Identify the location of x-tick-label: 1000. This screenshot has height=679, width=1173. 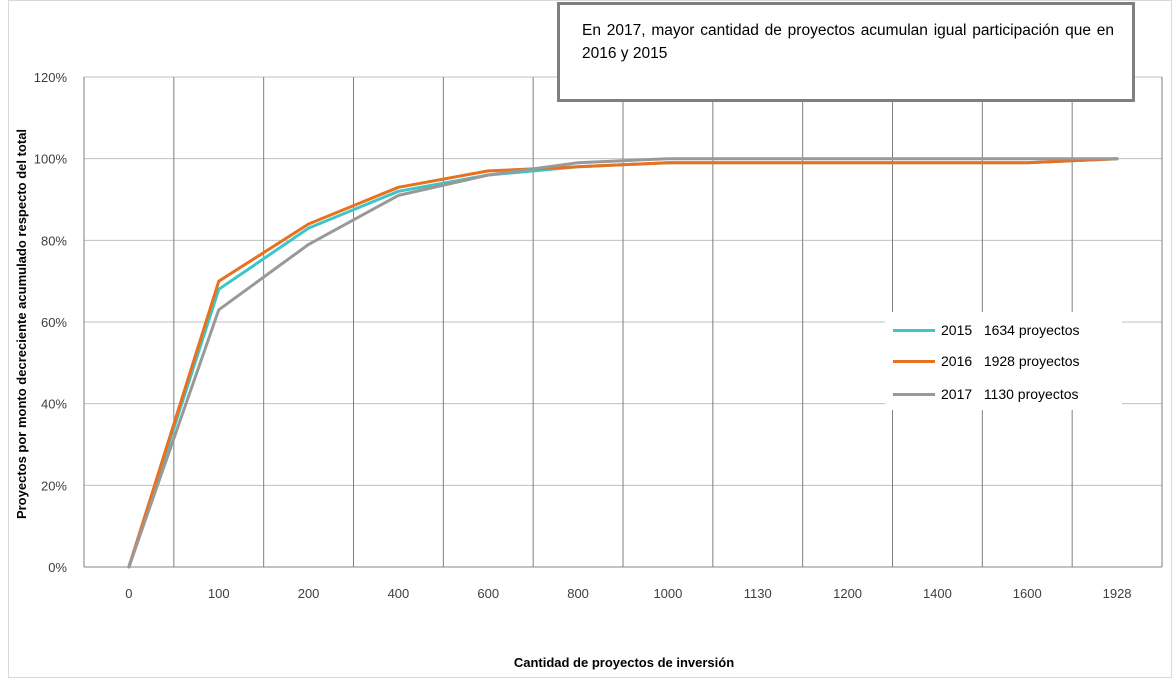
(667, 593).